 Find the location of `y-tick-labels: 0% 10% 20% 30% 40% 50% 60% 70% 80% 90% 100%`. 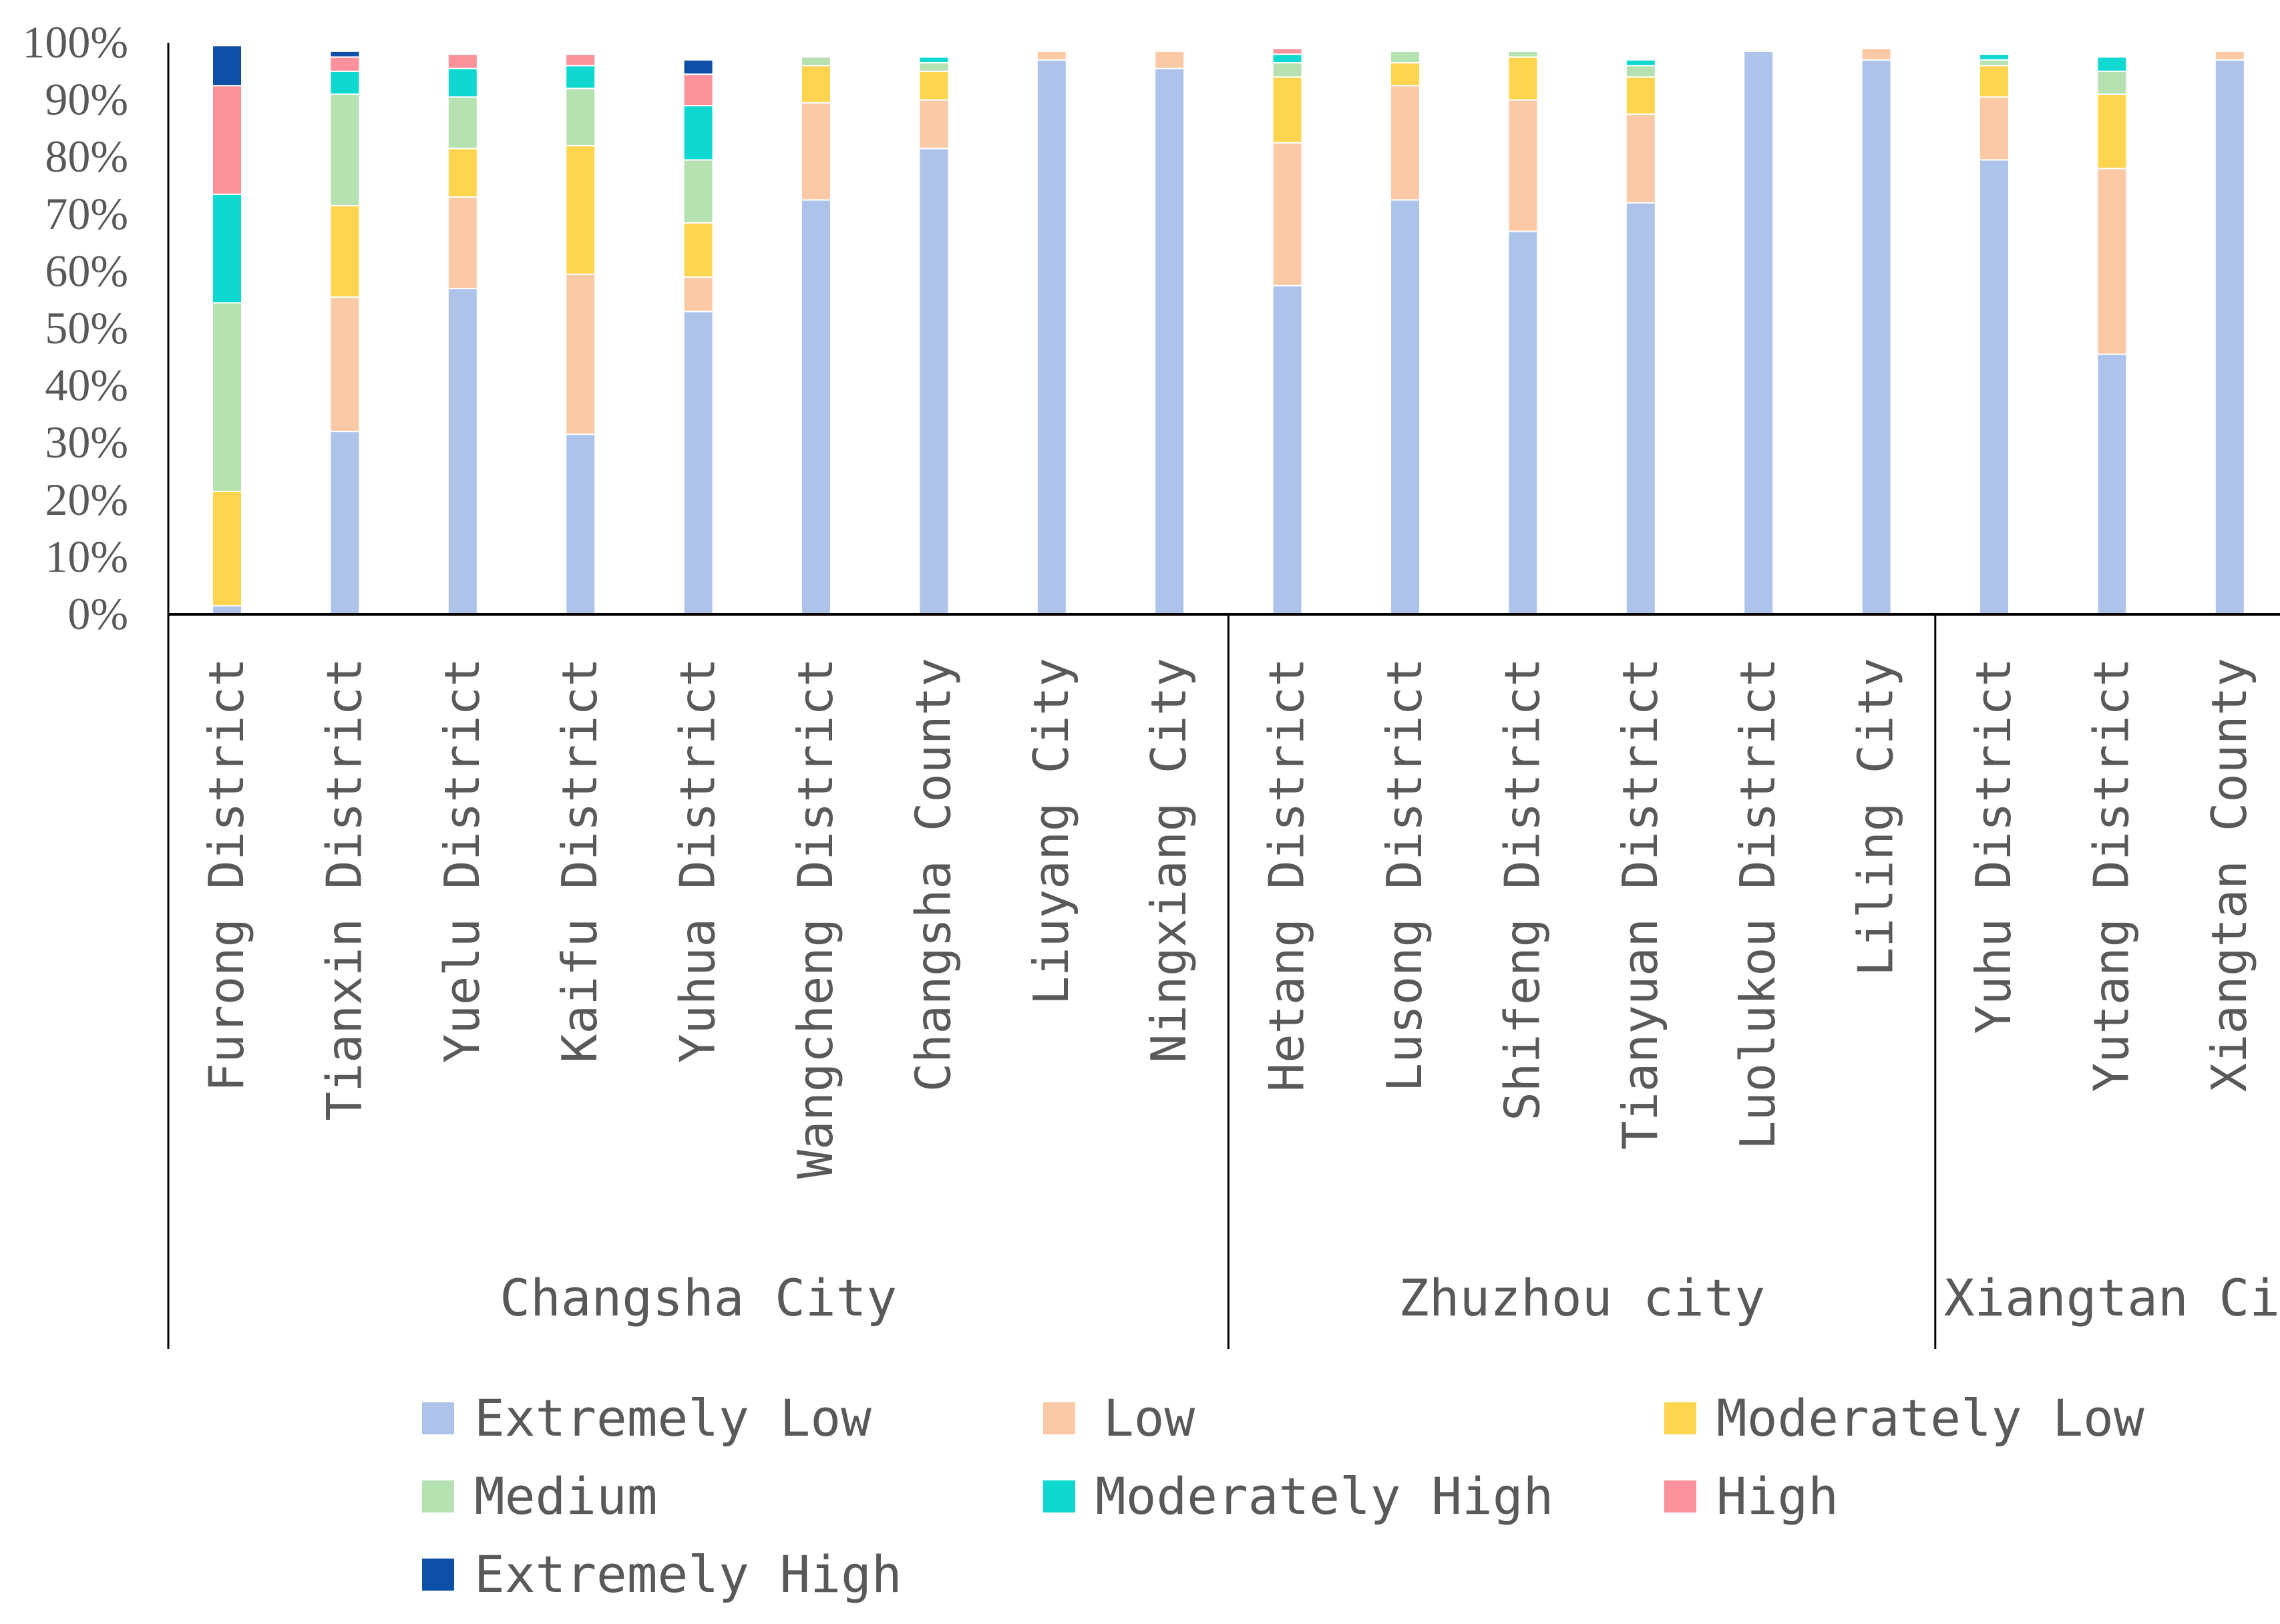

y-tick-labels: 0% 10% 20% 30% 40% 50% 60% 70% 80% 90% 100% is located at coordinates (75, 328).